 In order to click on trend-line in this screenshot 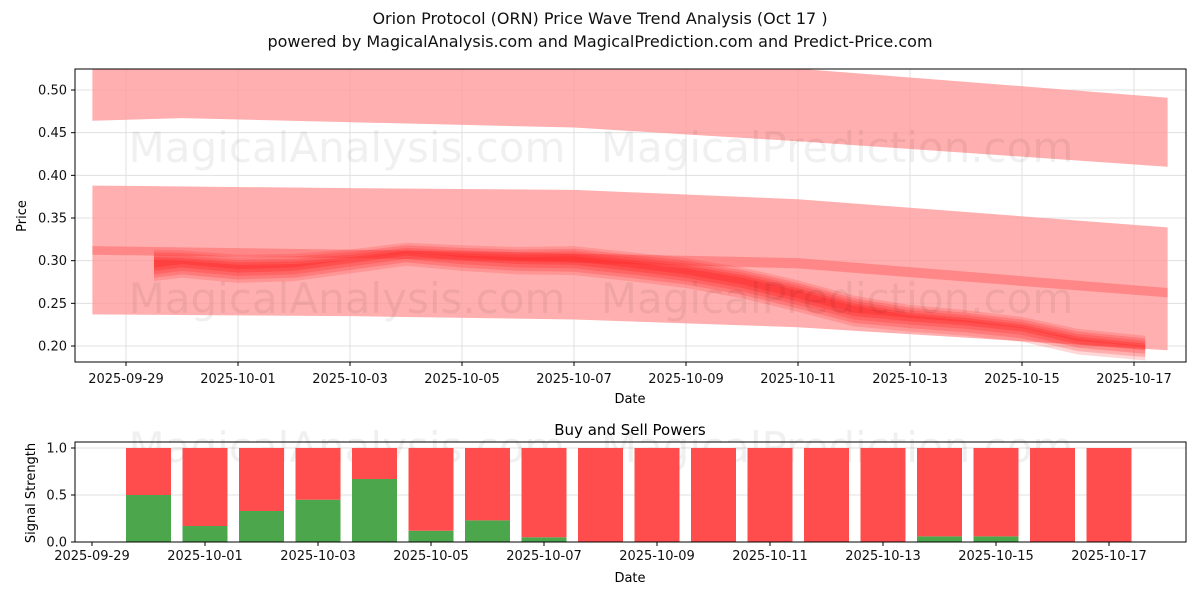, I will do `click(630, 272)`.